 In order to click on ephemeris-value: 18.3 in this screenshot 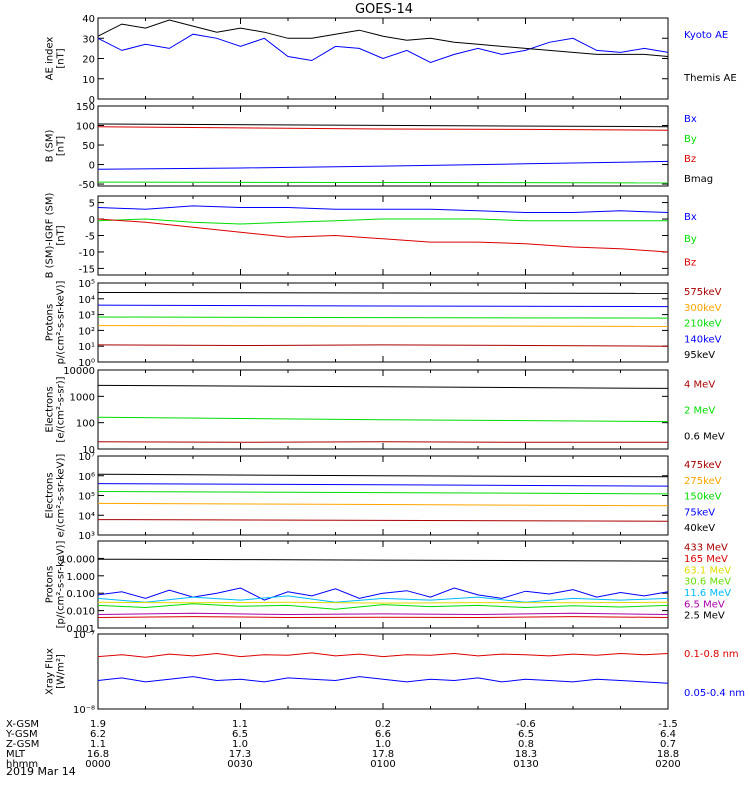, I will do `click(526, 754)`.